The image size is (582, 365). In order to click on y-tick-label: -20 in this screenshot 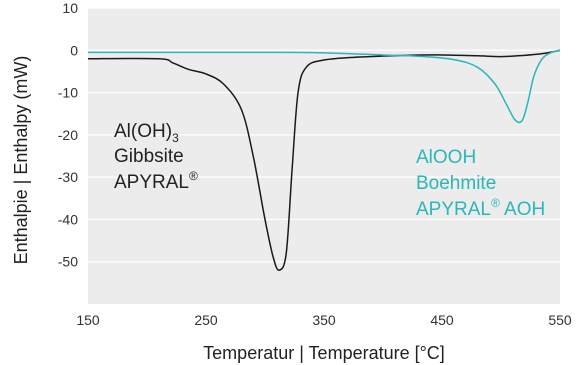, I will do `click(68, 135)`.